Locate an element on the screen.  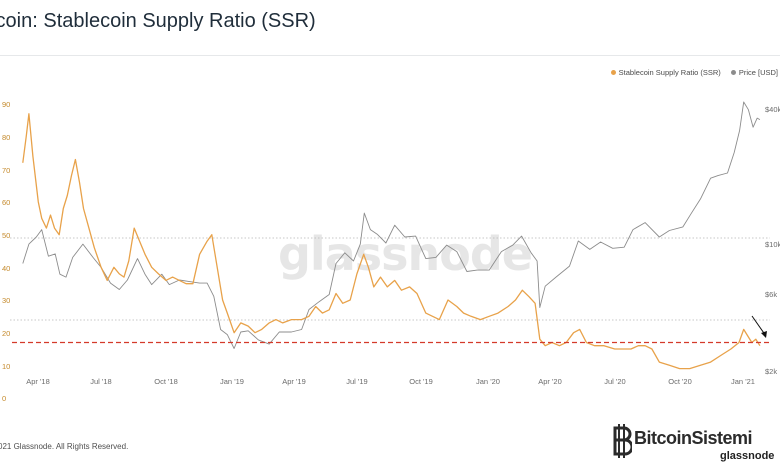
brand-name: BitcoinSistemi is located at coordinates (693, 438).